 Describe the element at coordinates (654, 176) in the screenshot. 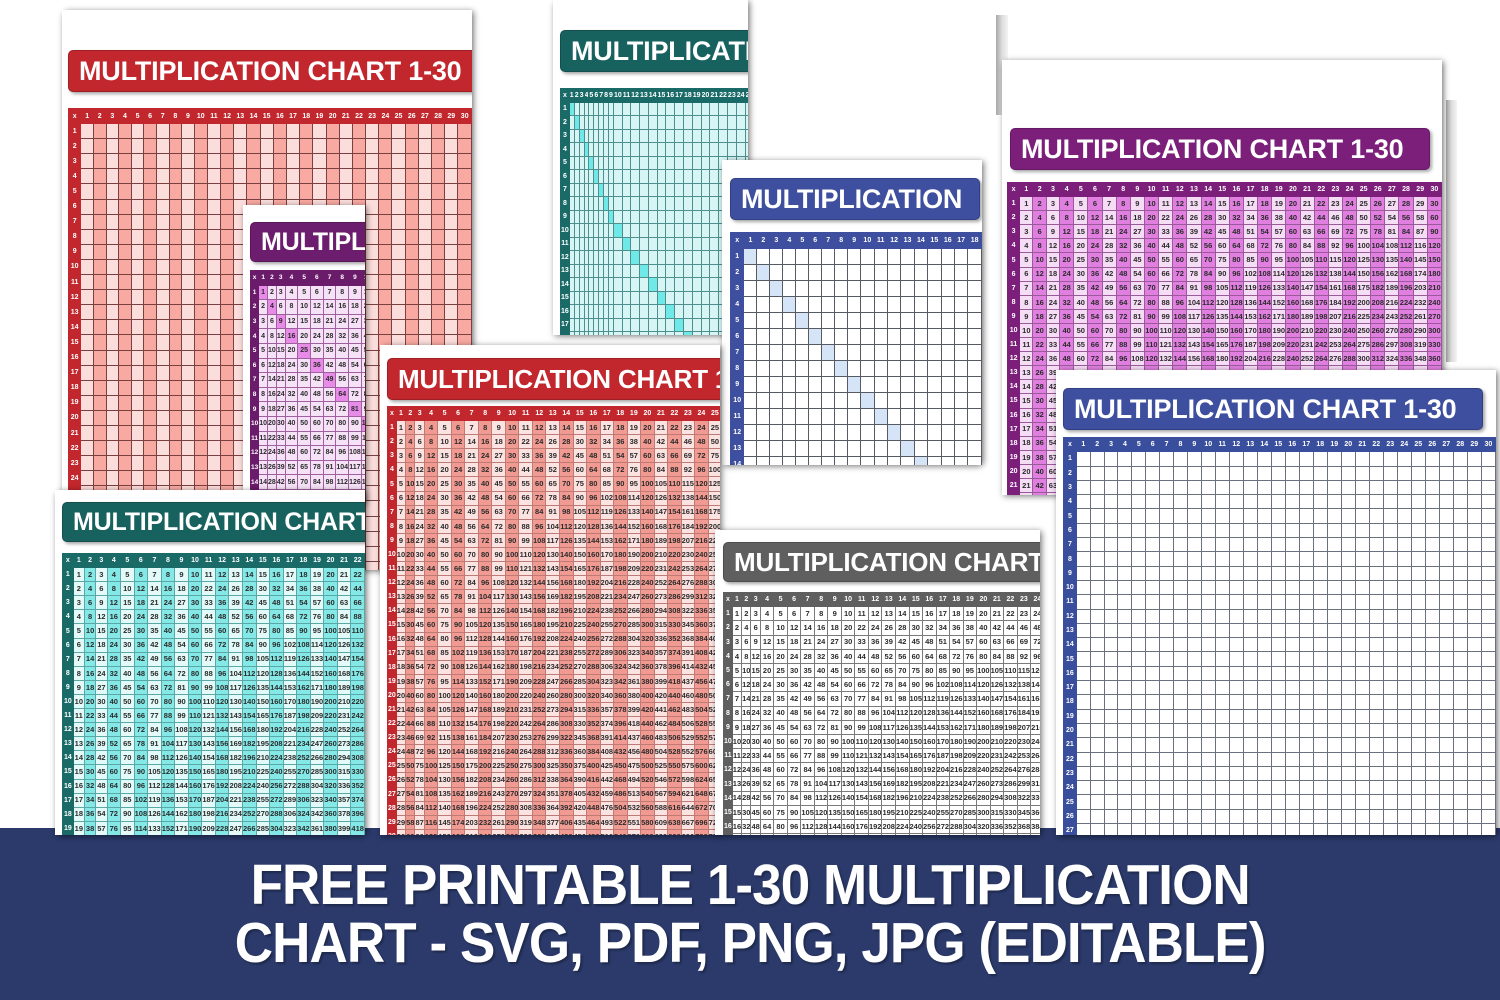

I see `table-row: 6` at that location.